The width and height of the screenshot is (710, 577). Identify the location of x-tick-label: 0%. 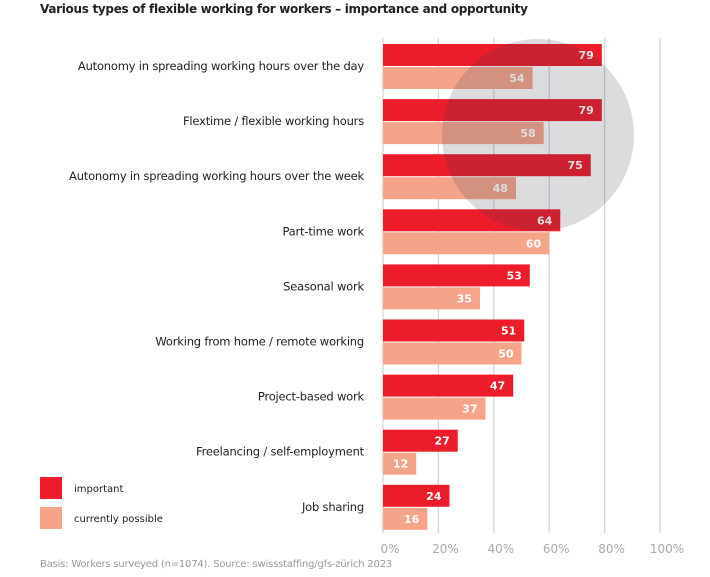
(389, 549).